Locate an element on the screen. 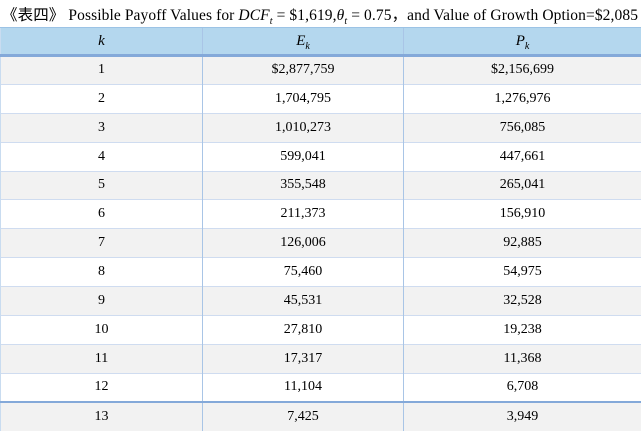 This screenshot has height=431, width=641. k-cell: 11 is located at coordinates (101, 358).